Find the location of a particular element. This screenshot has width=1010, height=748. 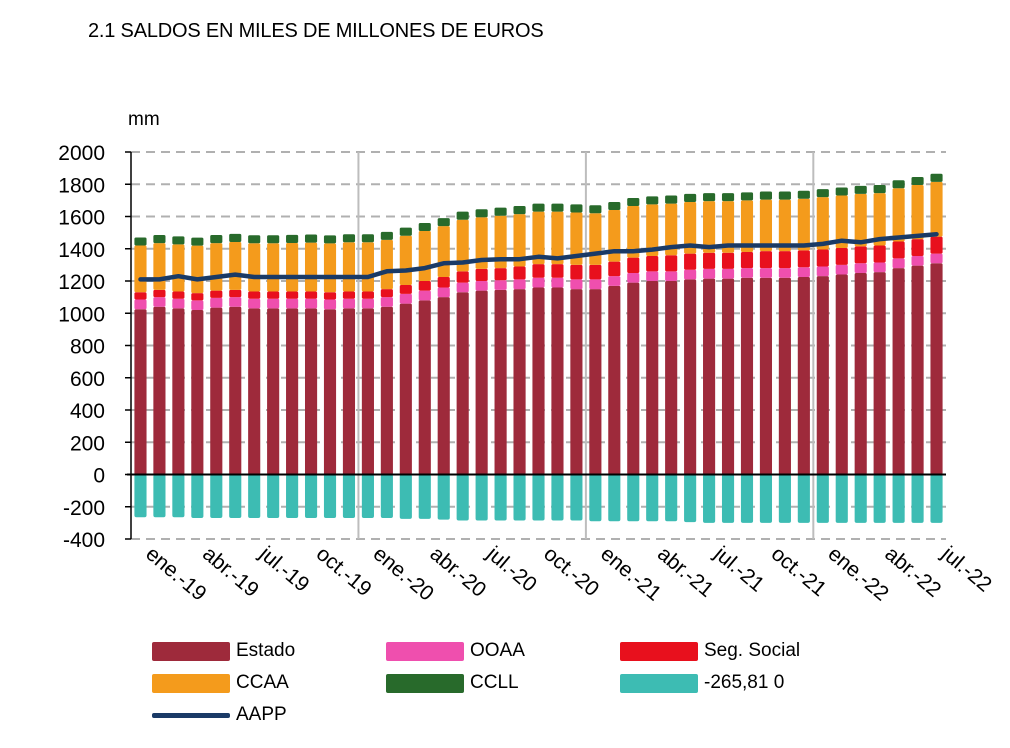

y-tick-label: 1000 is located at coordinates (81, 314).